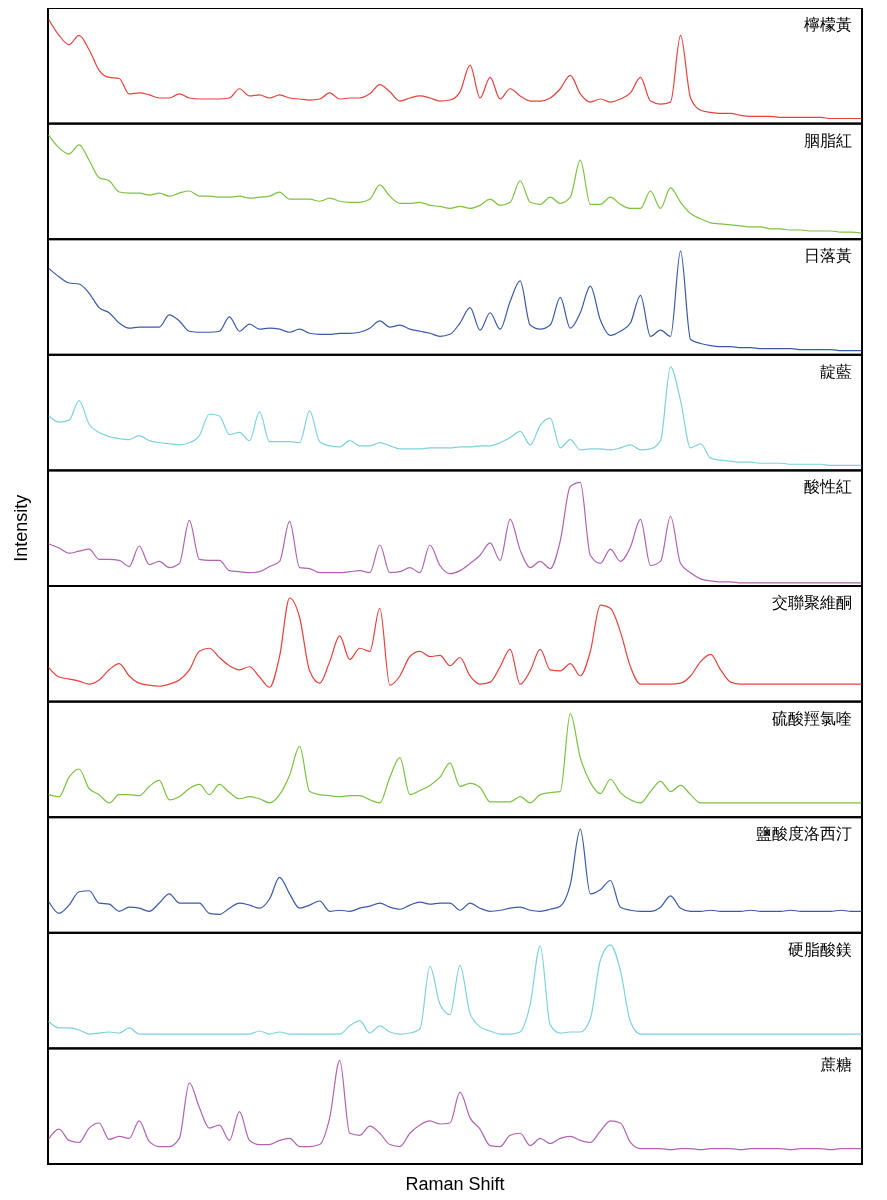  What do you see at coordinates (812, 602) in the screenshot?
I see `chart-title: 交聯聚維酮` at bounding box center [812, 602].